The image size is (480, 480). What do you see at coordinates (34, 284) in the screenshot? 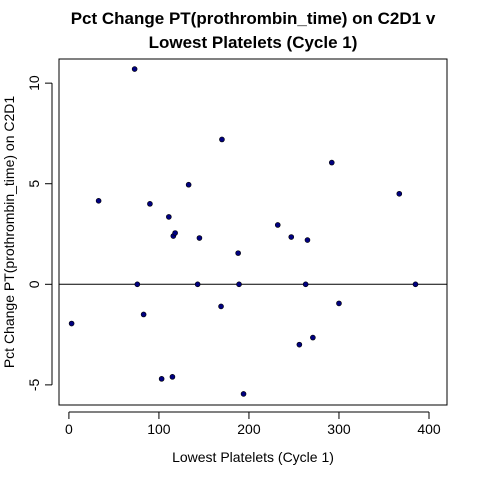
I see `y-tick-label: 0` at bounding box center [34, 284].